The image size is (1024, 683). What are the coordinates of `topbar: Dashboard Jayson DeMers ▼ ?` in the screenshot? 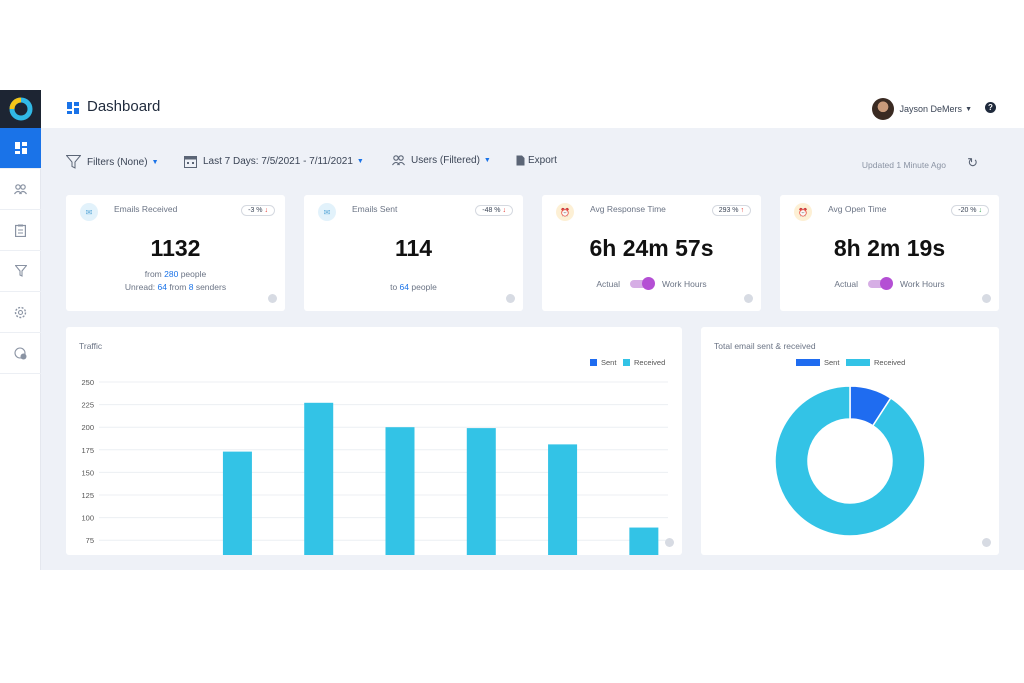 It's located at (532, 109).